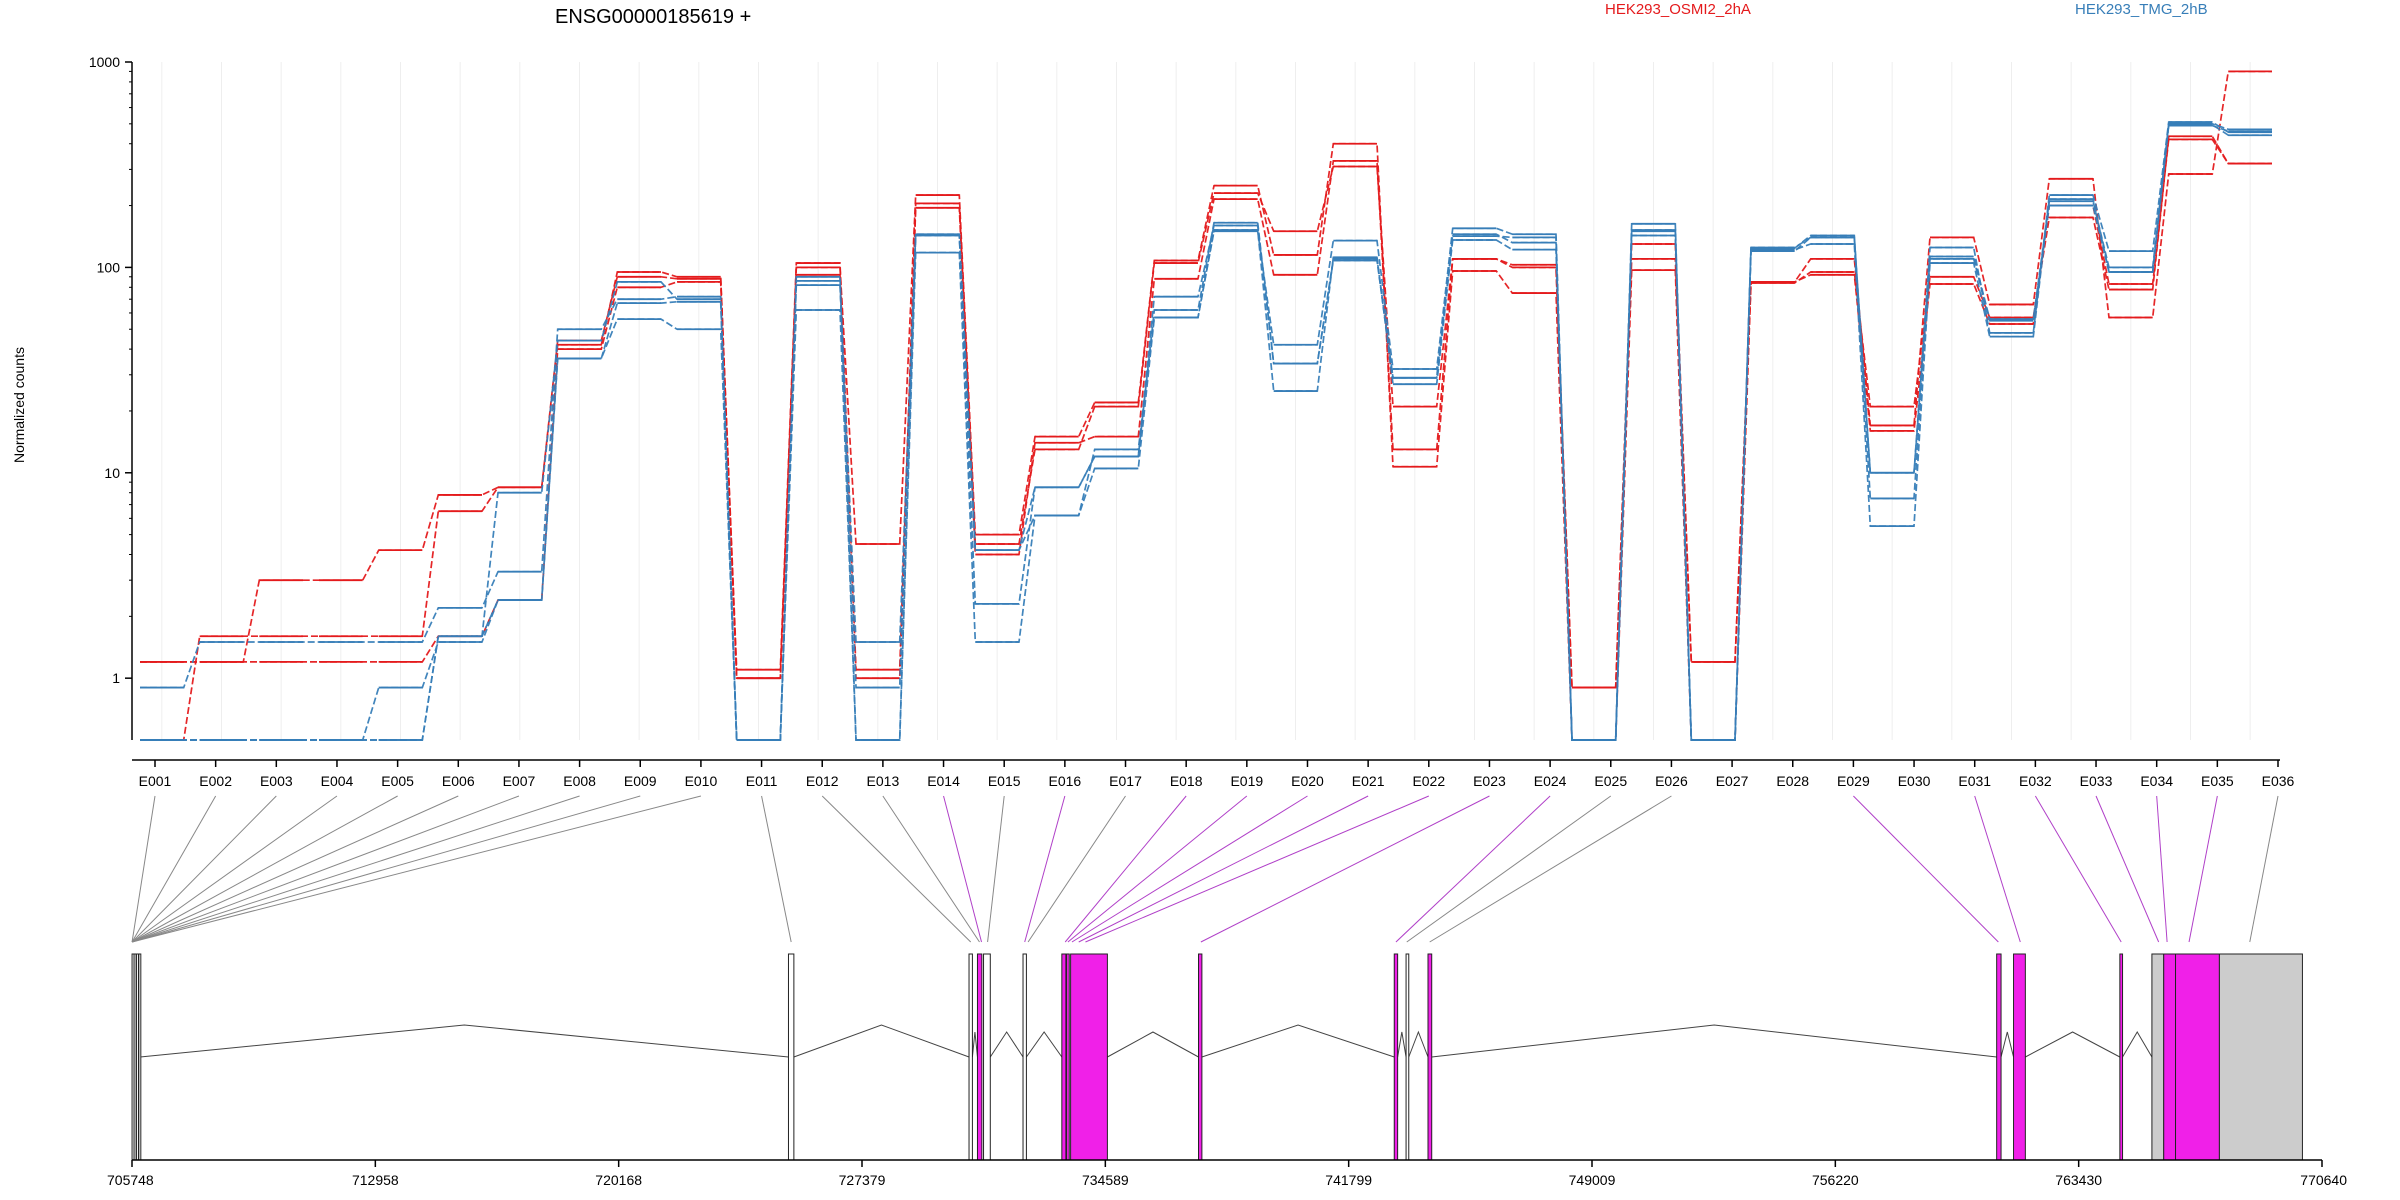 The height and width of the screenshot is (1200, 2400). What do you see at coordinates (337, 781) in the screenshot?
I see `exon-label: E004` at bounding box center [337, 781].